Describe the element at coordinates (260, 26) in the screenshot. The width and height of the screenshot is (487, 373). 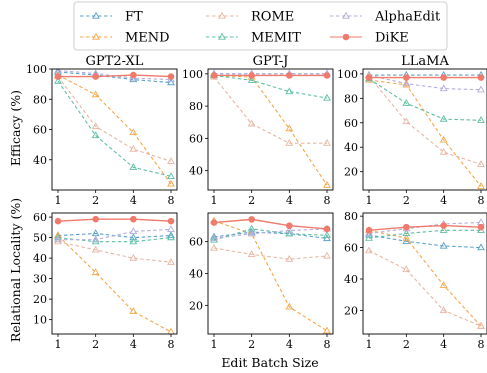
I see `legend: FT MEND ROME MEMIT AlphaEdit DiKE` at that location.